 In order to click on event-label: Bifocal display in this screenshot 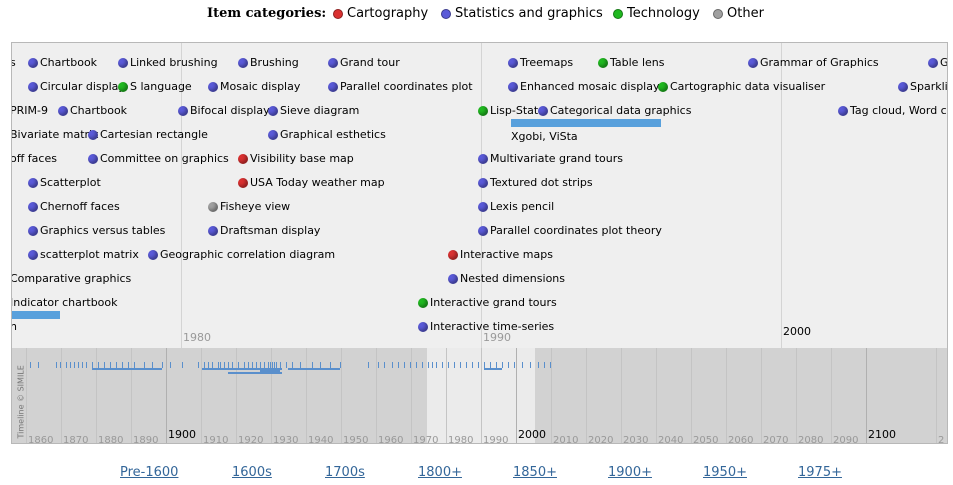, I will do `click(230, 110)`.